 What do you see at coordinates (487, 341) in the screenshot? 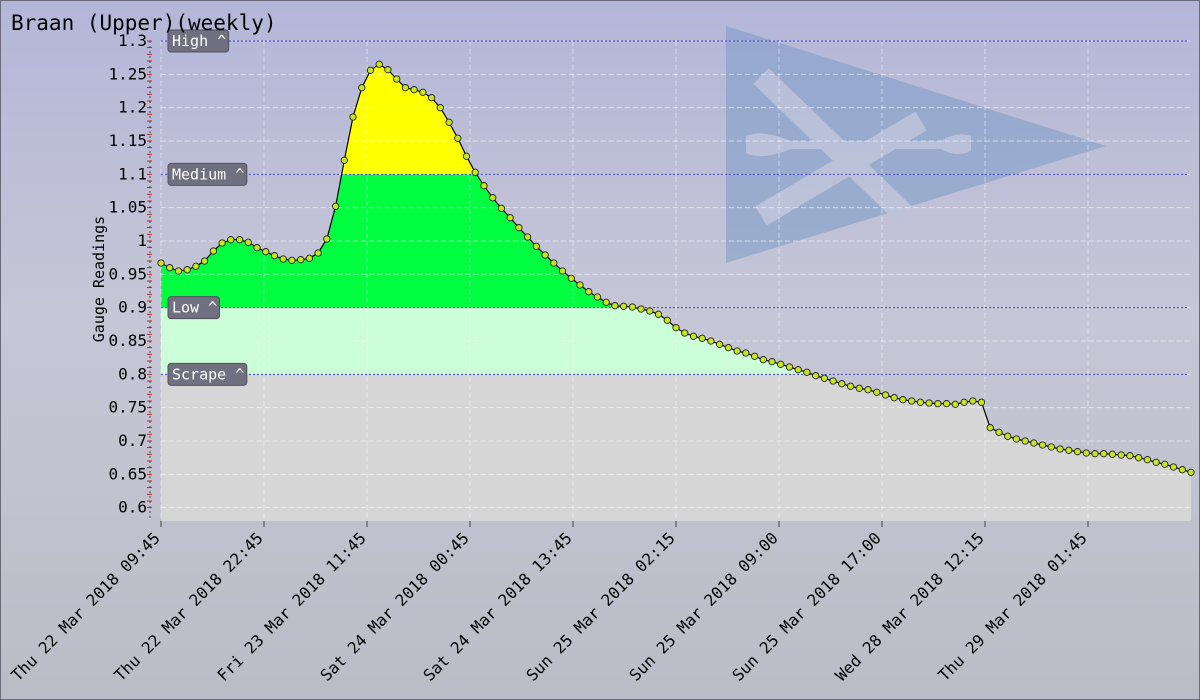
I see `band-low` at bounding box center [487, 341].